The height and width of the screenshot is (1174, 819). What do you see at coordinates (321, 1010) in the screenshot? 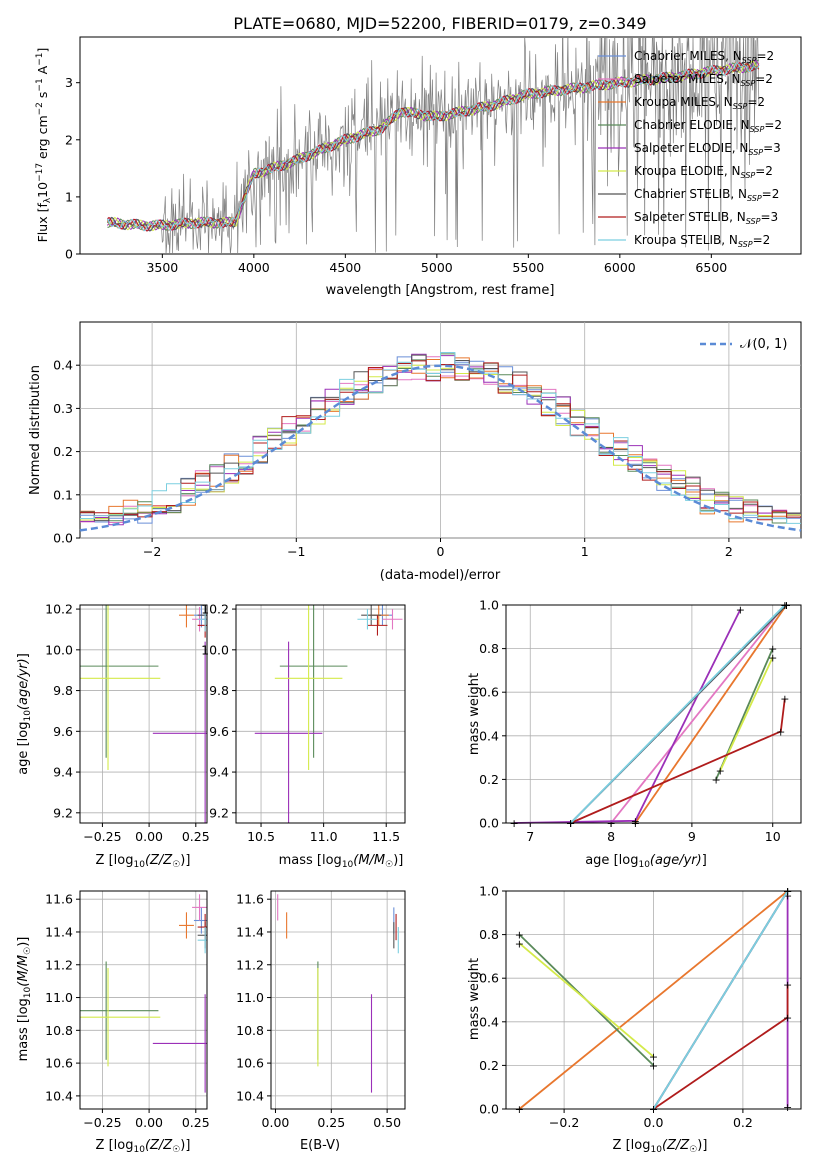
I see `mass-vs-ebv-panel: 0.00 0.25 0.50 10.4 10.6 10.8 11.0 11.2 11.4 11.6` at bounding box center [321, 1010].